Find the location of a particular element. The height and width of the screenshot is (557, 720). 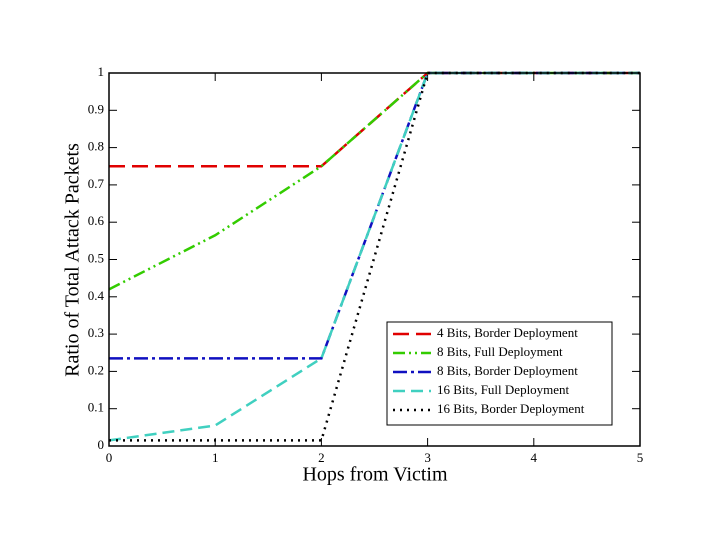

x-tick-label: 1 is located at coordinates (215, 457).